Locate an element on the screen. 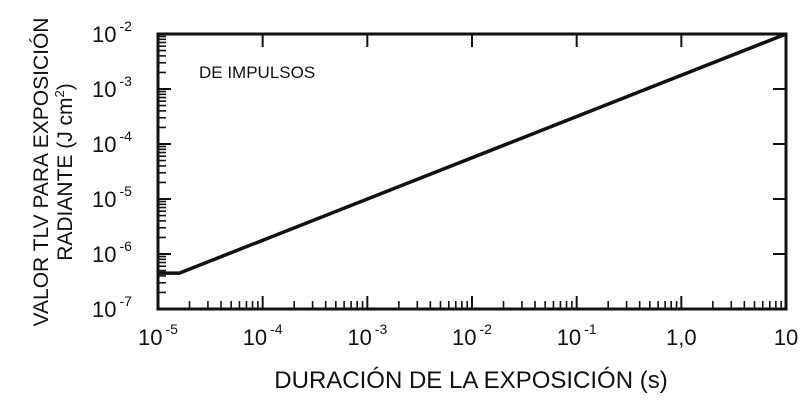  y-tick-labels: 10-710-610-510-410-310-2 is located at coordinates (112, 170).